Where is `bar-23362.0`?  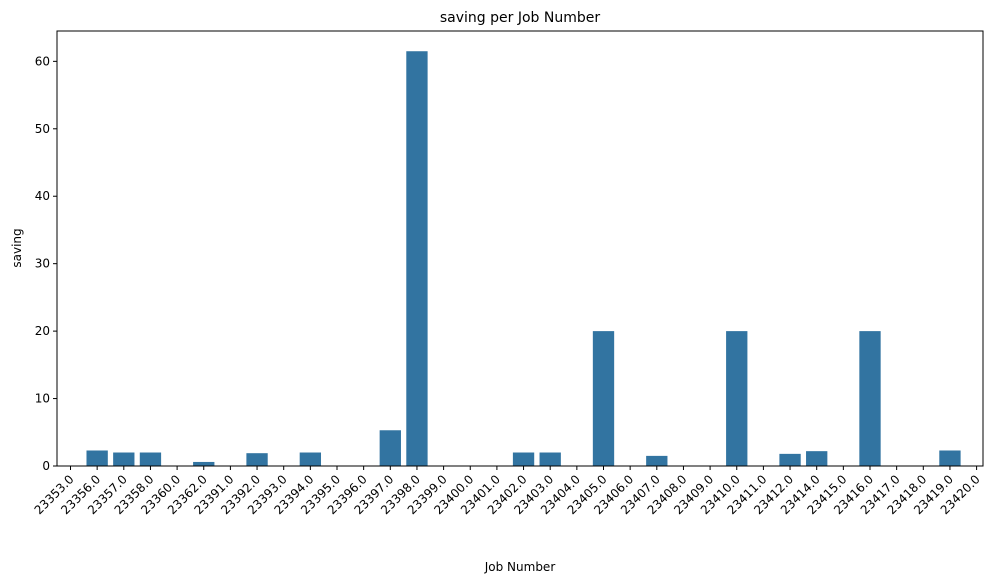
bar-23362.0 is located at coordinates (204, 463).